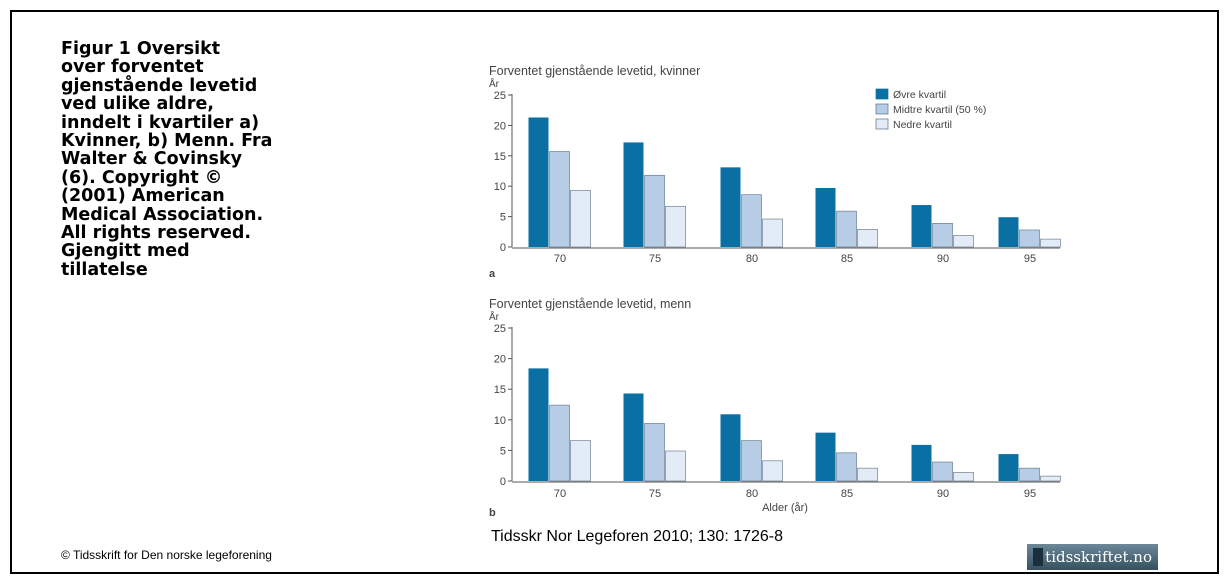 The height and width of the screenshot is (581, 1231). I want to click on journal-logo: tidsskriftet.no, so click(1092, 557).